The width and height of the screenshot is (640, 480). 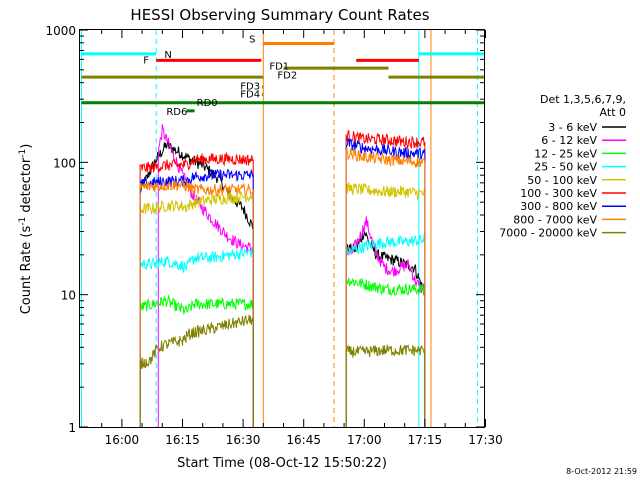 I want to click on flag-label-fd1: FD1, so click(x=279, y=66).